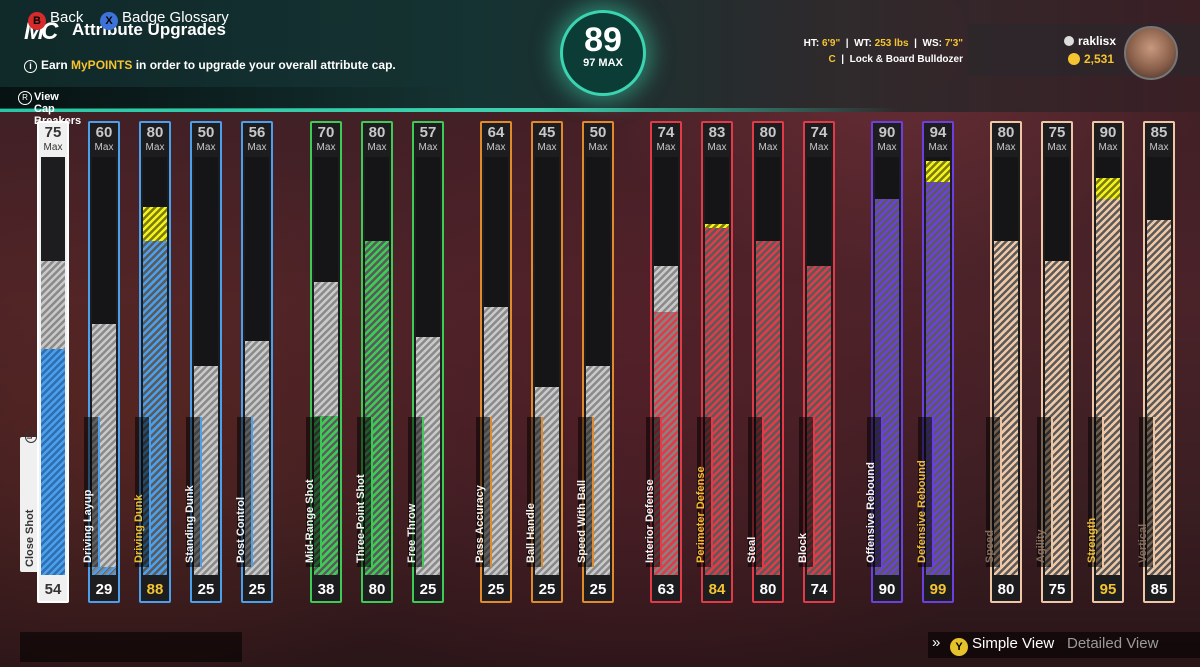  Describe the element at coordinates (415, 492) in the screenshot. I see `attribute-label-tab: Free Throw` at that location.